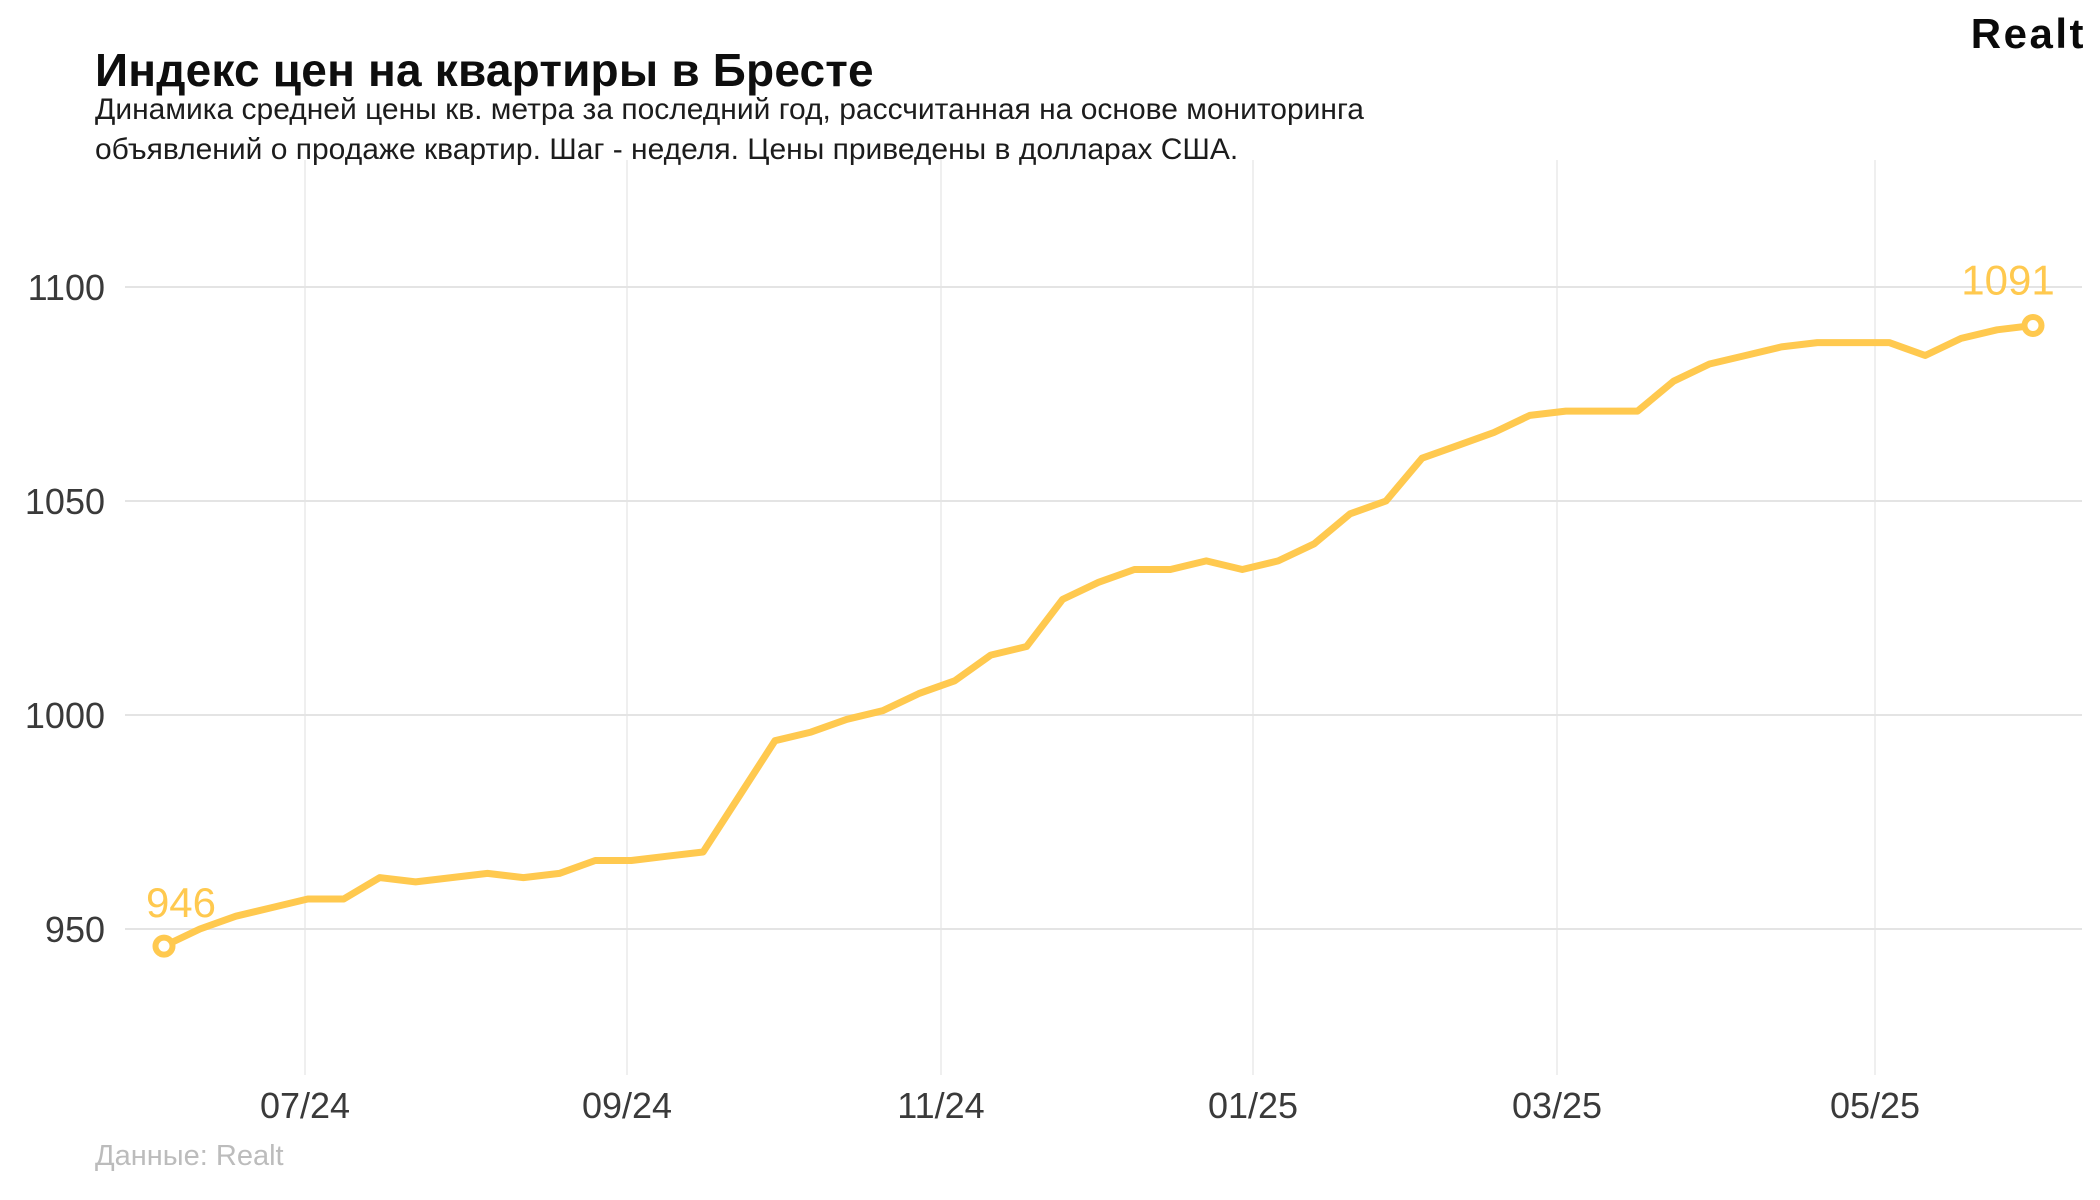 This screenshot has width=2100, height=1200. Describe the element at coordinates (65, 501) in the screenshot. I see `y-tick-label: 1050` at that location.